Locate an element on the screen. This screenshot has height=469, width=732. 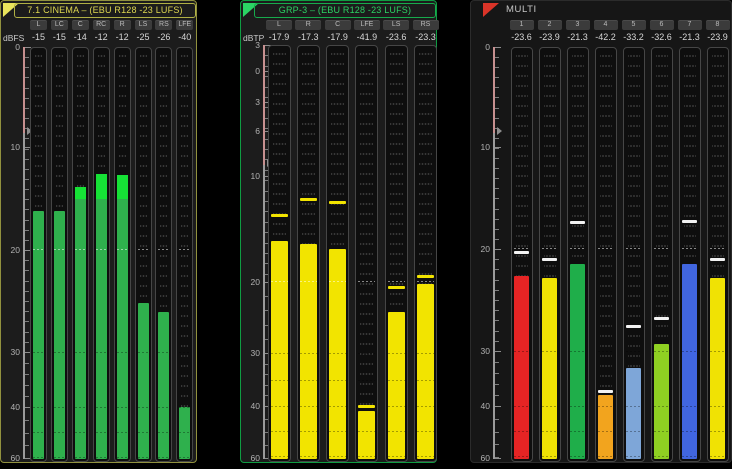
channel-chip: LS is located at coordinates (143, 25).